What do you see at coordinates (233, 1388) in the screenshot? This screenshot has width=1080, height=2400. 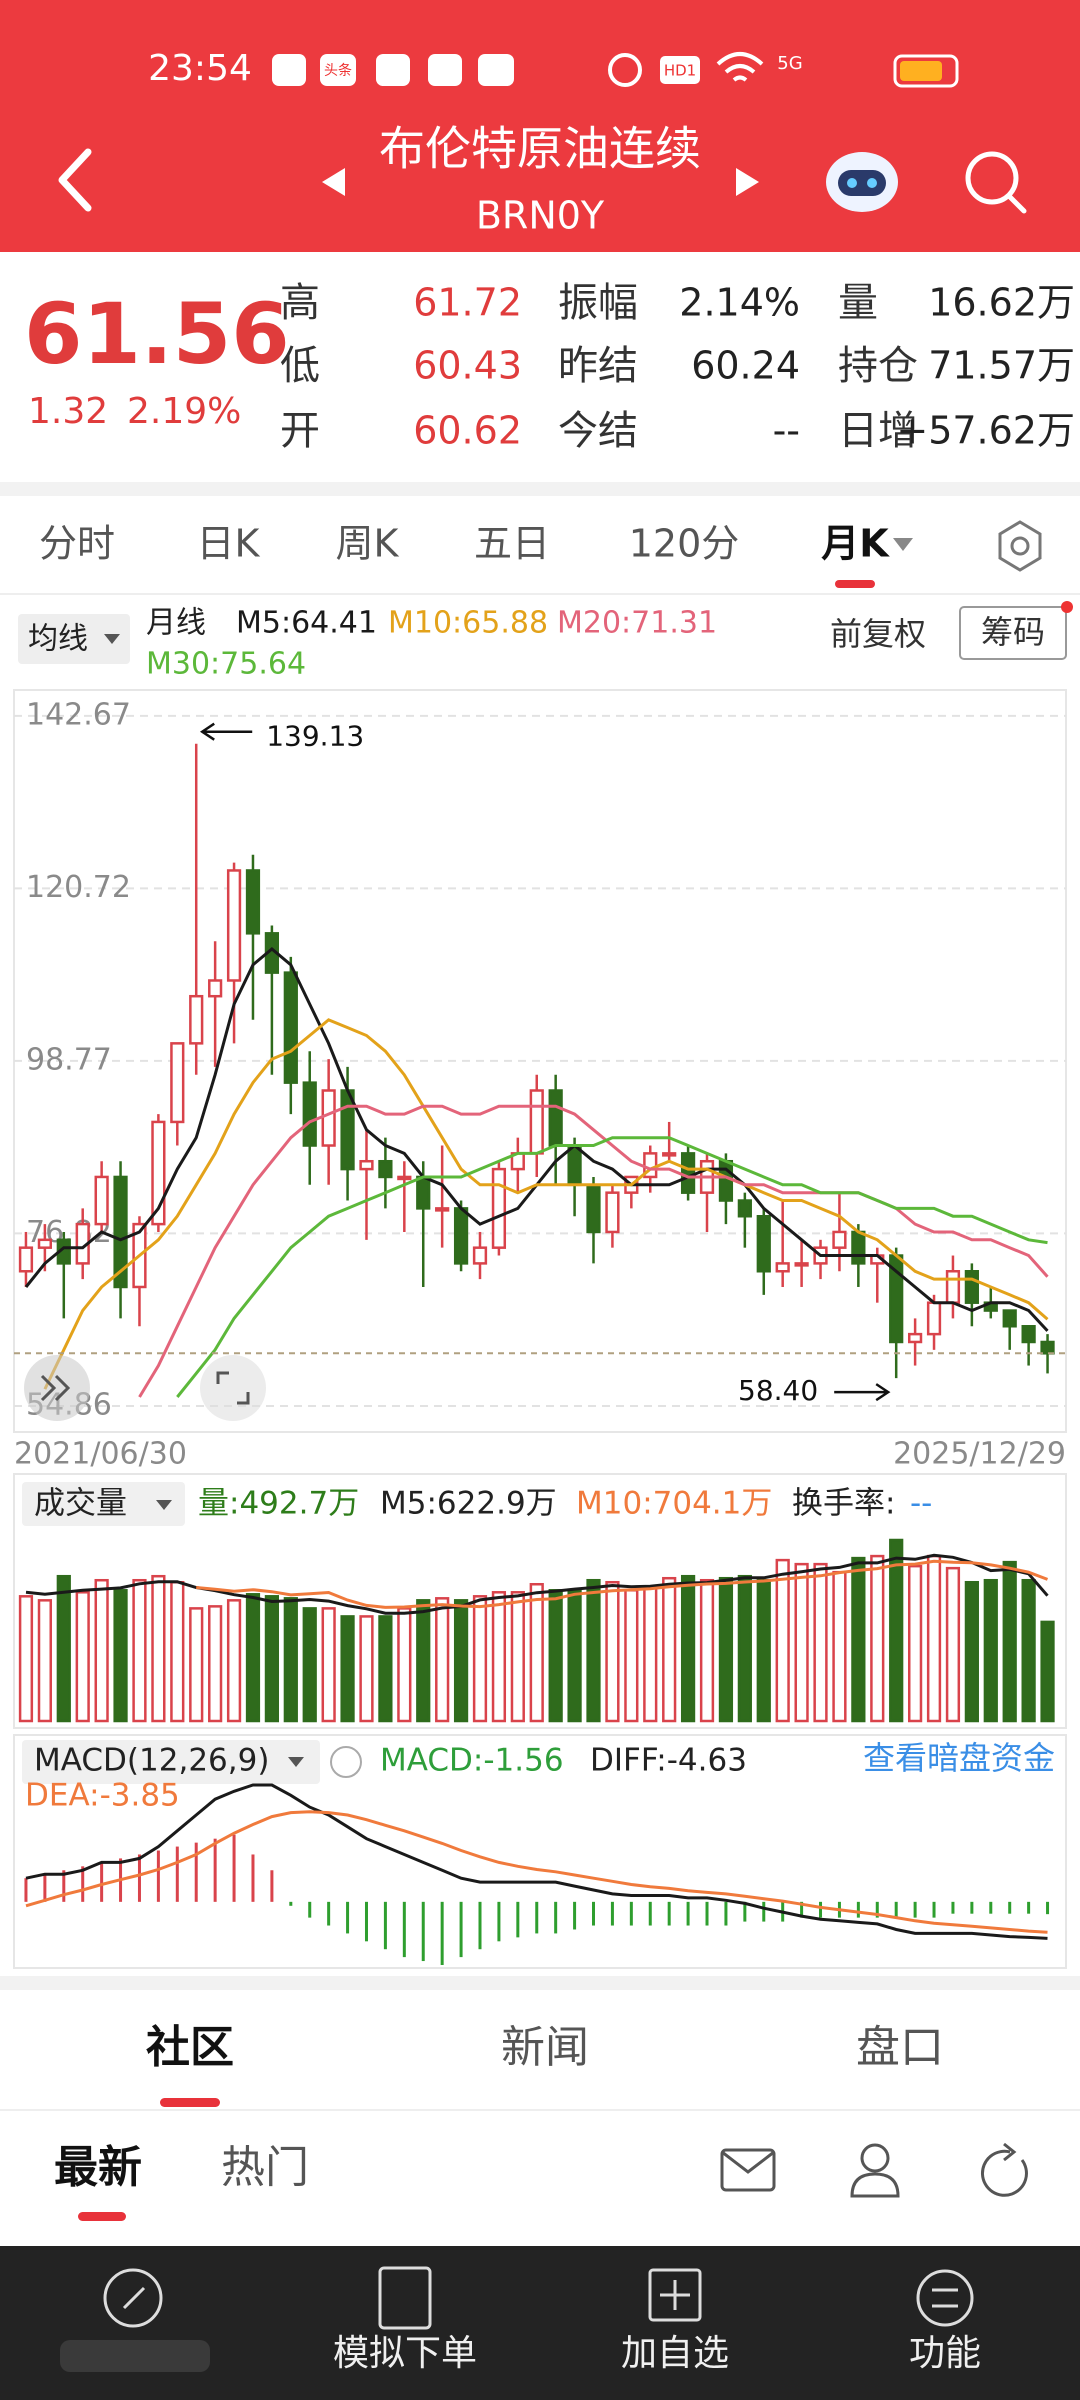 I see `fullscreen-button` at bounding box center [233, 1388].